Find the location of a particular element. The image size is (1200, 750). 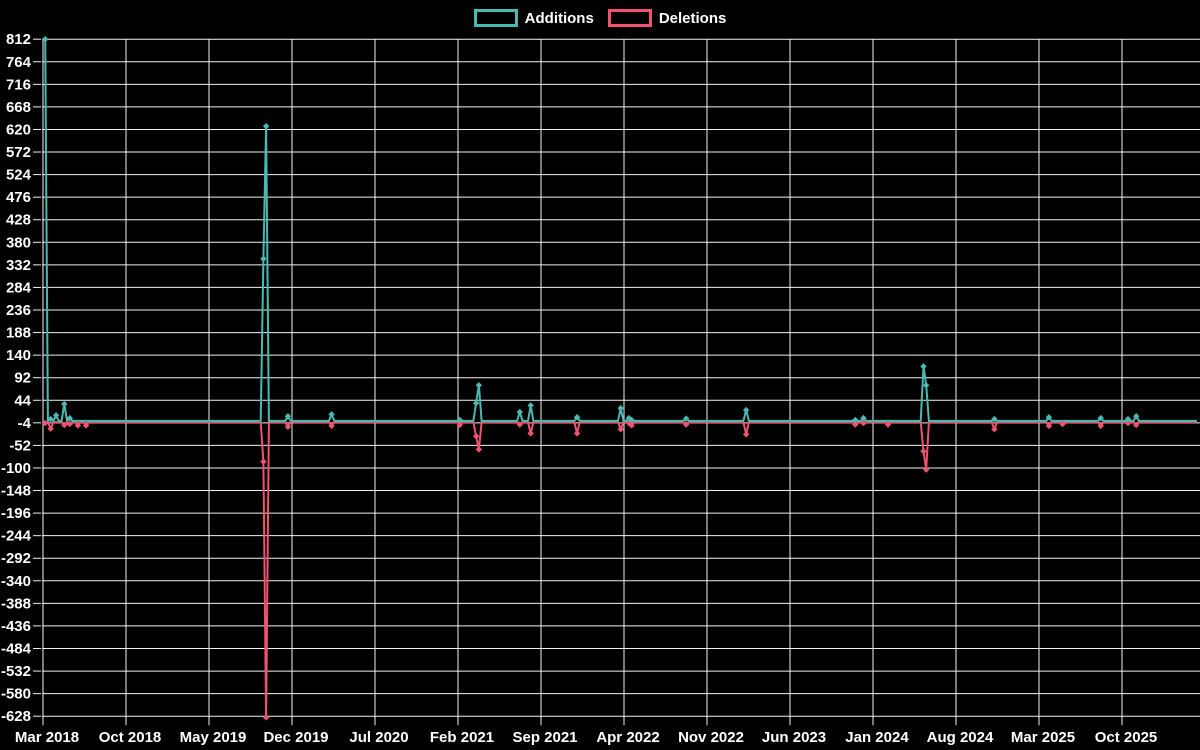

y-tick-label: -100 is located at coordinates (16, 468).